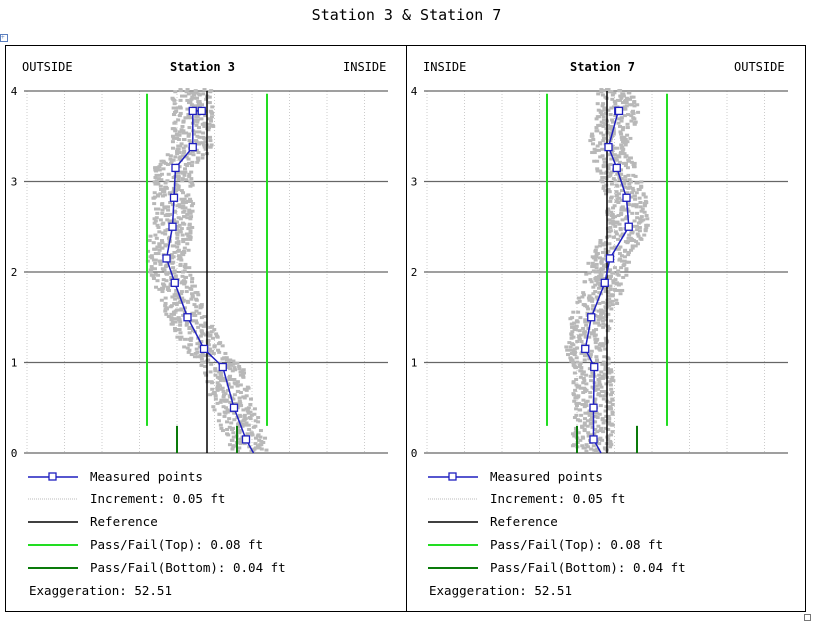  I want to click on resize-handle-icon, so click(807, 617).